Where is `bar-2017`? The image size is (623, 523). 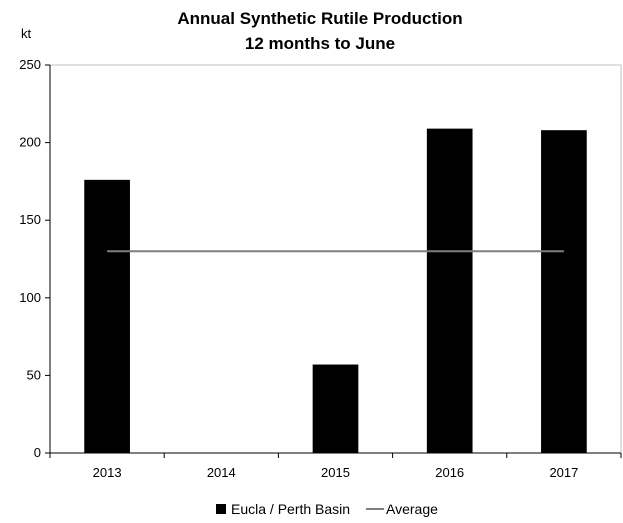
bar-2017 is located at coordinates (564, 291).